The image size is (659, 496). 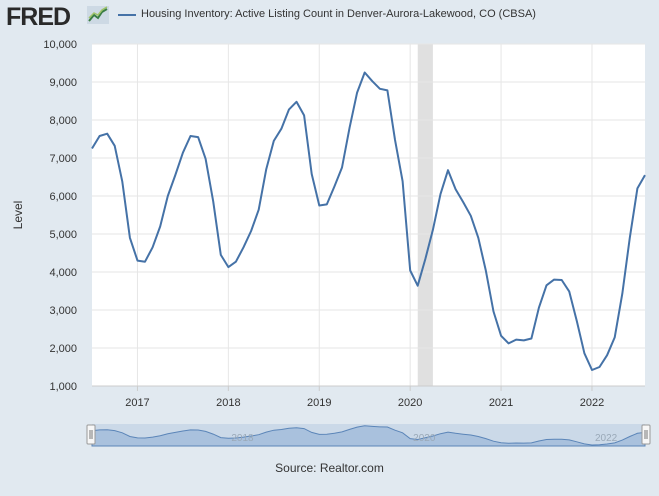 I want to click on range-navigator: 2018 2020 2022, so click(x=368, y=435).